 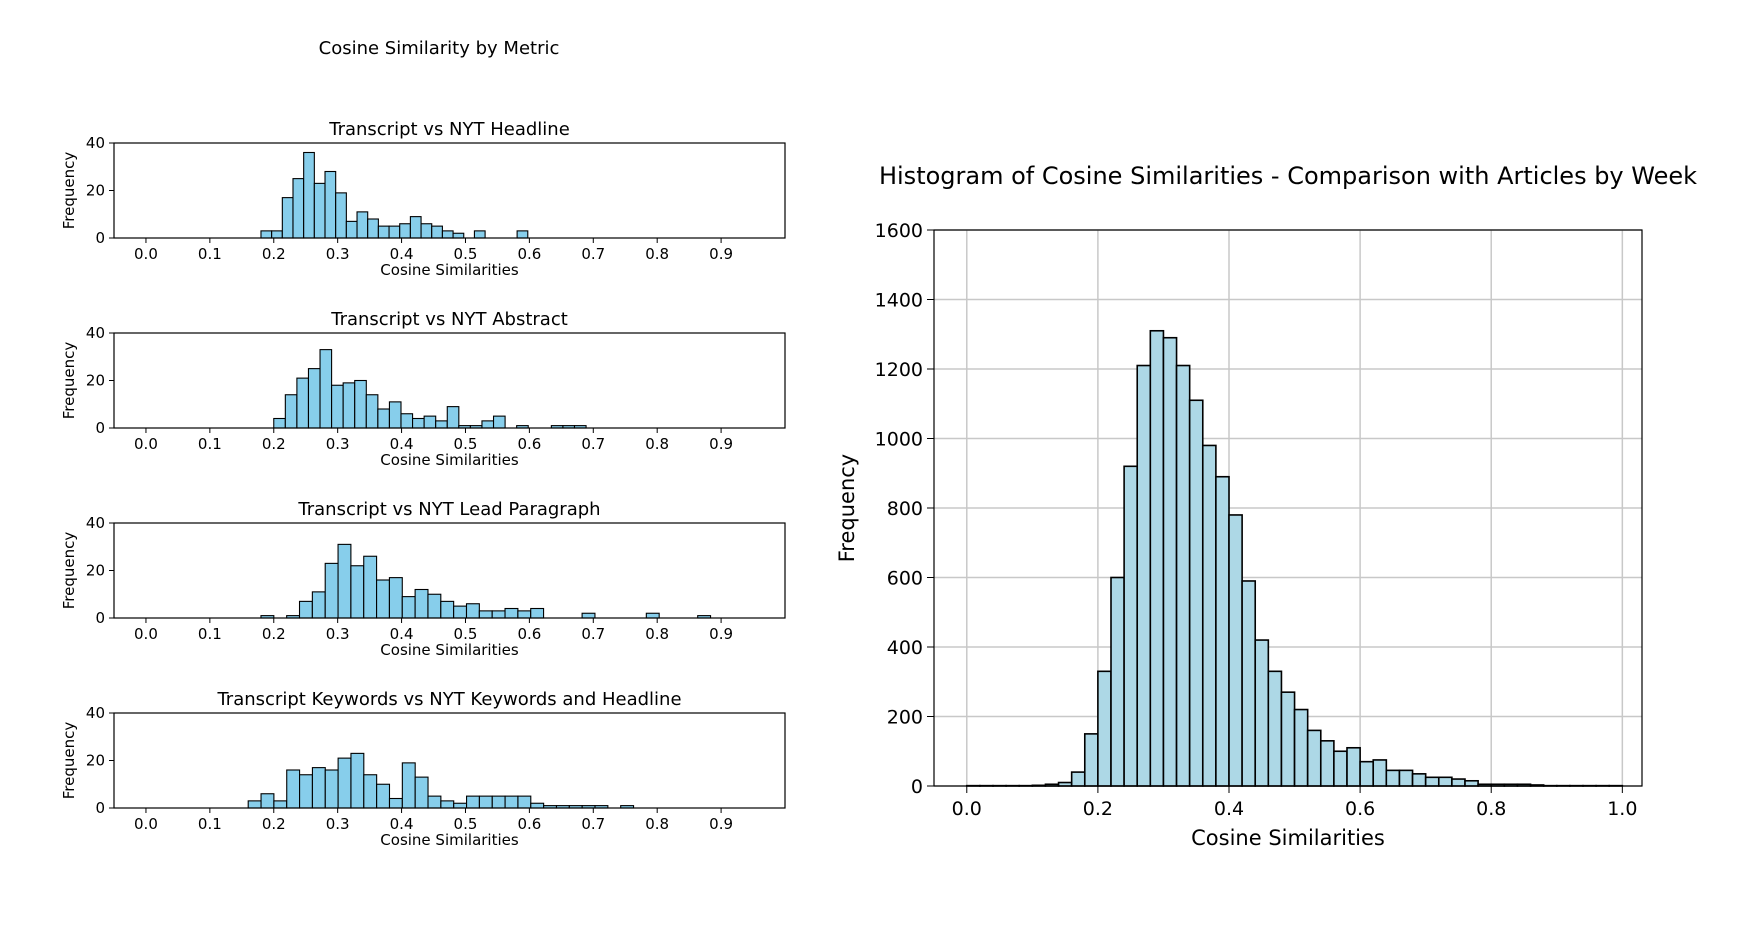 What do you see at coordinates (899, 370) in the screenshot?
I see `y-tick-label: 1200` at bounding box center [899, 370].